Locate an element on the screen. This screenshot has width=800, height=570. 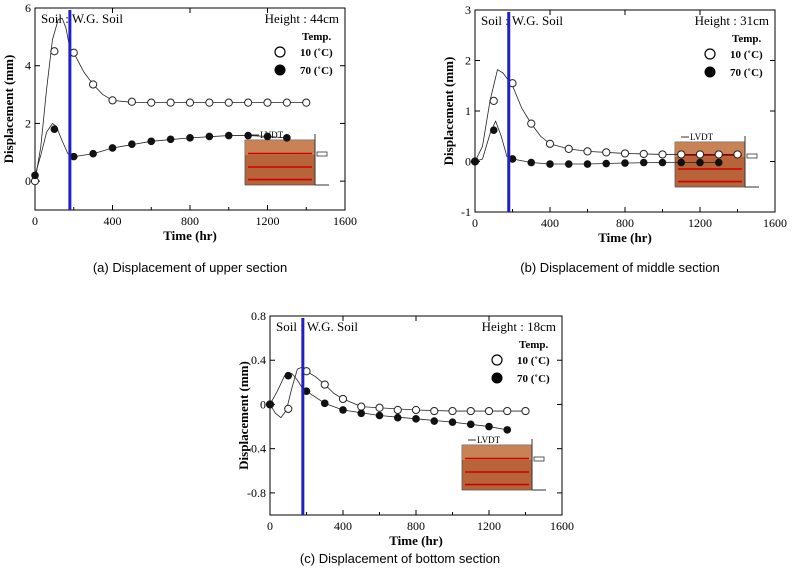
chart-caption: (a) Displacement of upper section is located at coordinates (190, 267).